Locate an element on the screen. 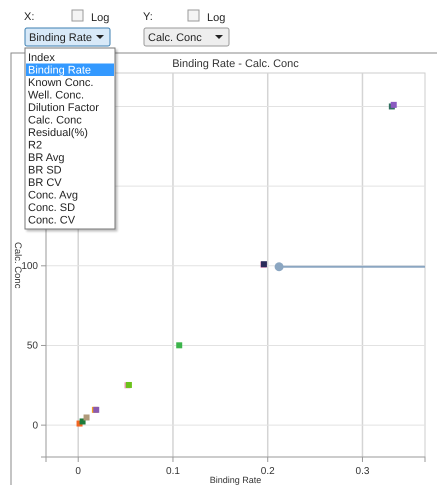 The image size is (437, 485). annotation: BR CV is located at coordinates (45, 183).